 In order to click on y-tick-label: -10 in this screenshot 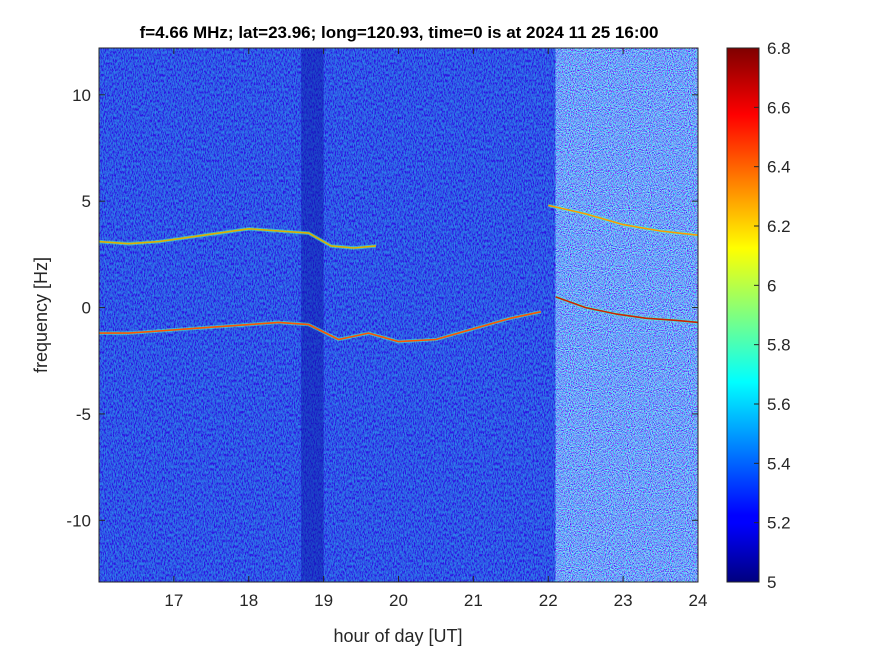, I will do `click(78, 520)`.